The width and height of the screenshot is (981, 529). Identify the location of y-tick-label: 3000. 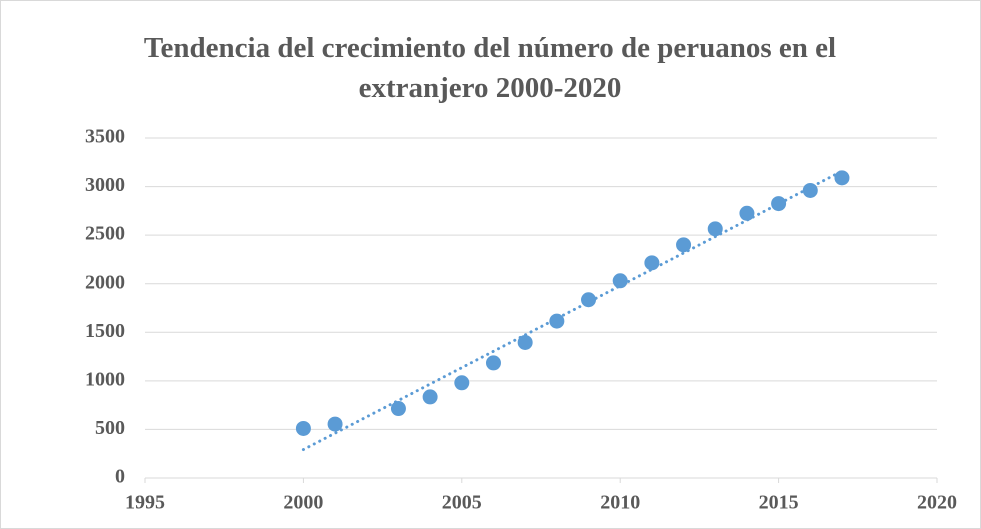
(105, 185).